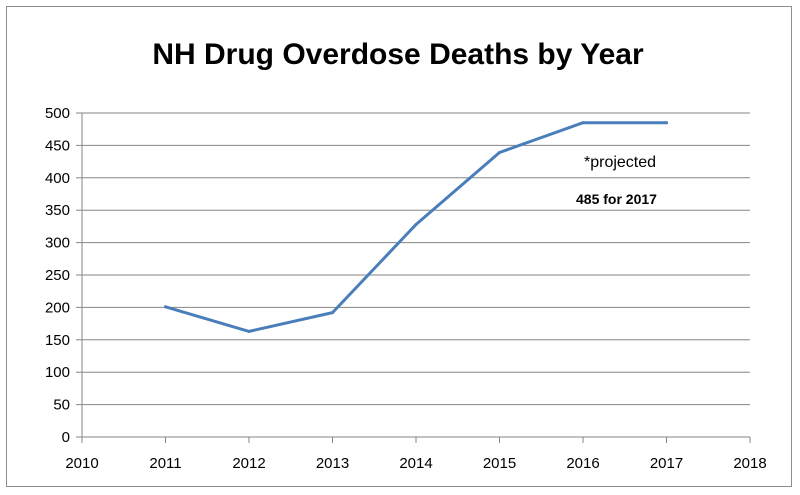 The image size is (800, 495). Describe the element at coordinates (332, 463) in the screenshot. I see `x-tick-label-2013: 2013` at that location.